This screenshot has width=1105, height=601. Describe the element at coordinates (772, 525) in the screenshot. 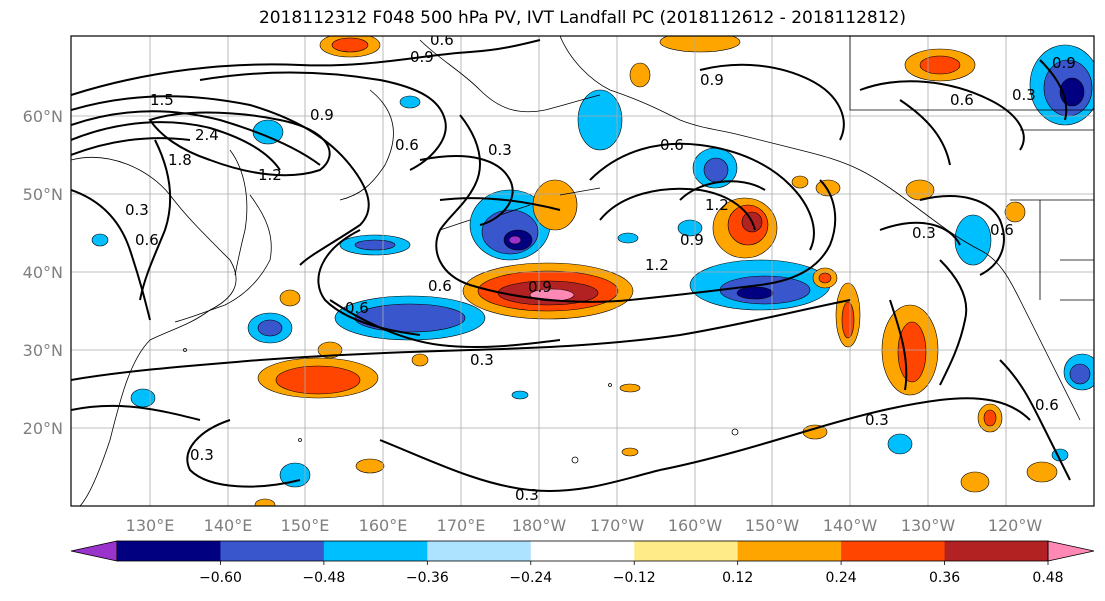

I see `lon-label: 150°W` at that location.